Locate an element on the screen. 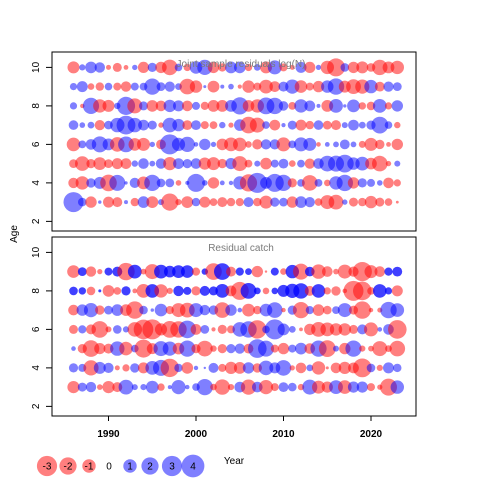 This screenshot has width=480, height=480. y-tick-label: 6 is located at coordinates (36, 144).